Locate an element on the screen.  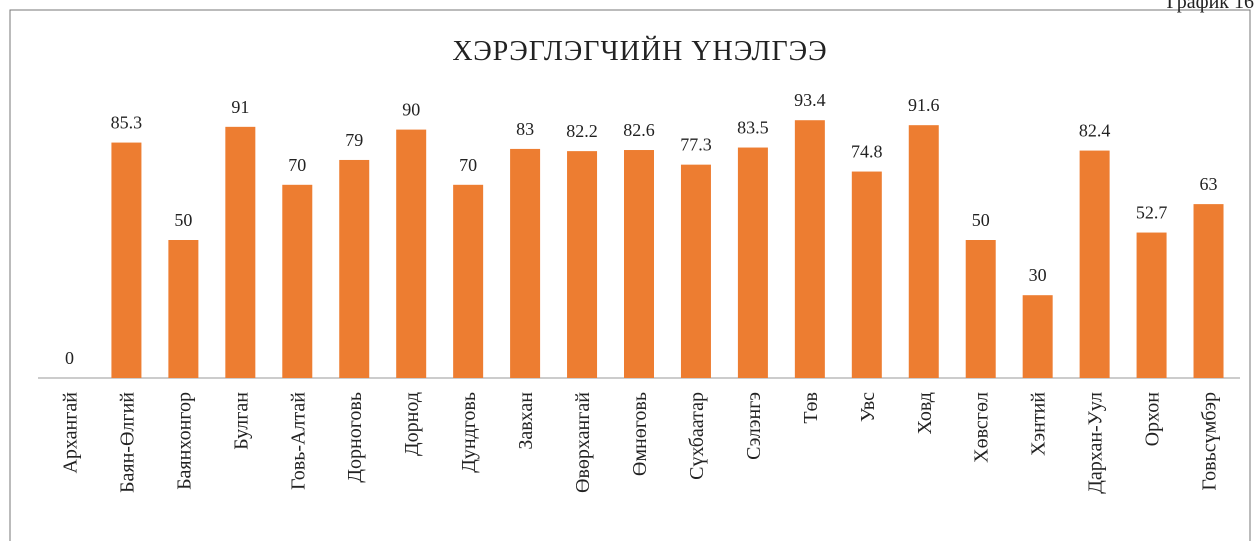
x-tick-label: Дархан-Уул is located at coordinates (1096, 443).